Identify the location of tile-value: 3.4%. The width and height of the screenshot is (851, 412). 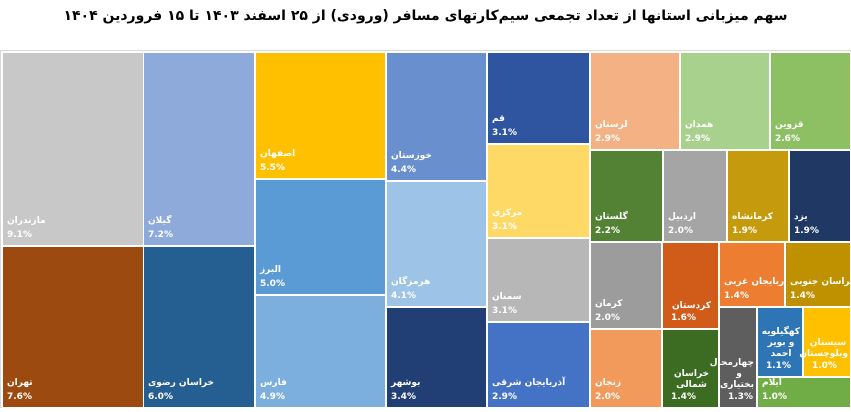
(403, 397).